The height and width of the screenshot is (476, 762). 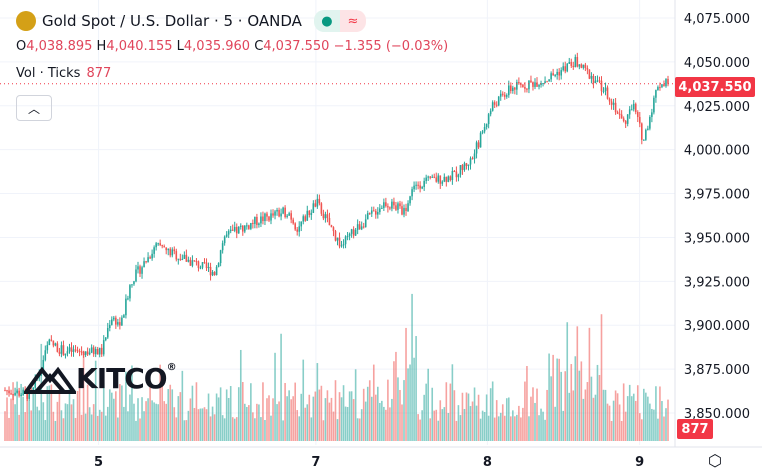 What do you see at coordinates (715, 460) in the screenshot?
I see `settings-icon: ⬡` at bounding box center [715, 460].